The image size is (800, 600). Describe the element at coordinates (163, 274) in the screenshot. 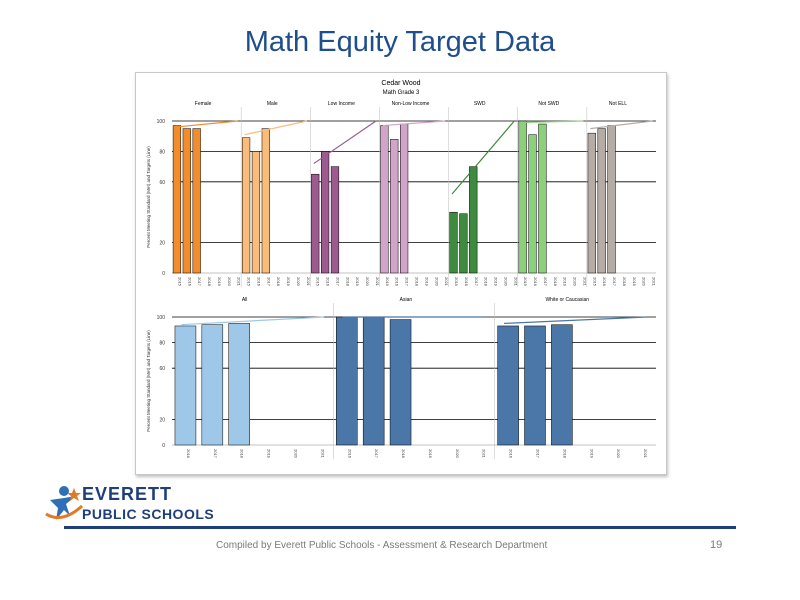

I see `y-tick-label: 0` at that location.